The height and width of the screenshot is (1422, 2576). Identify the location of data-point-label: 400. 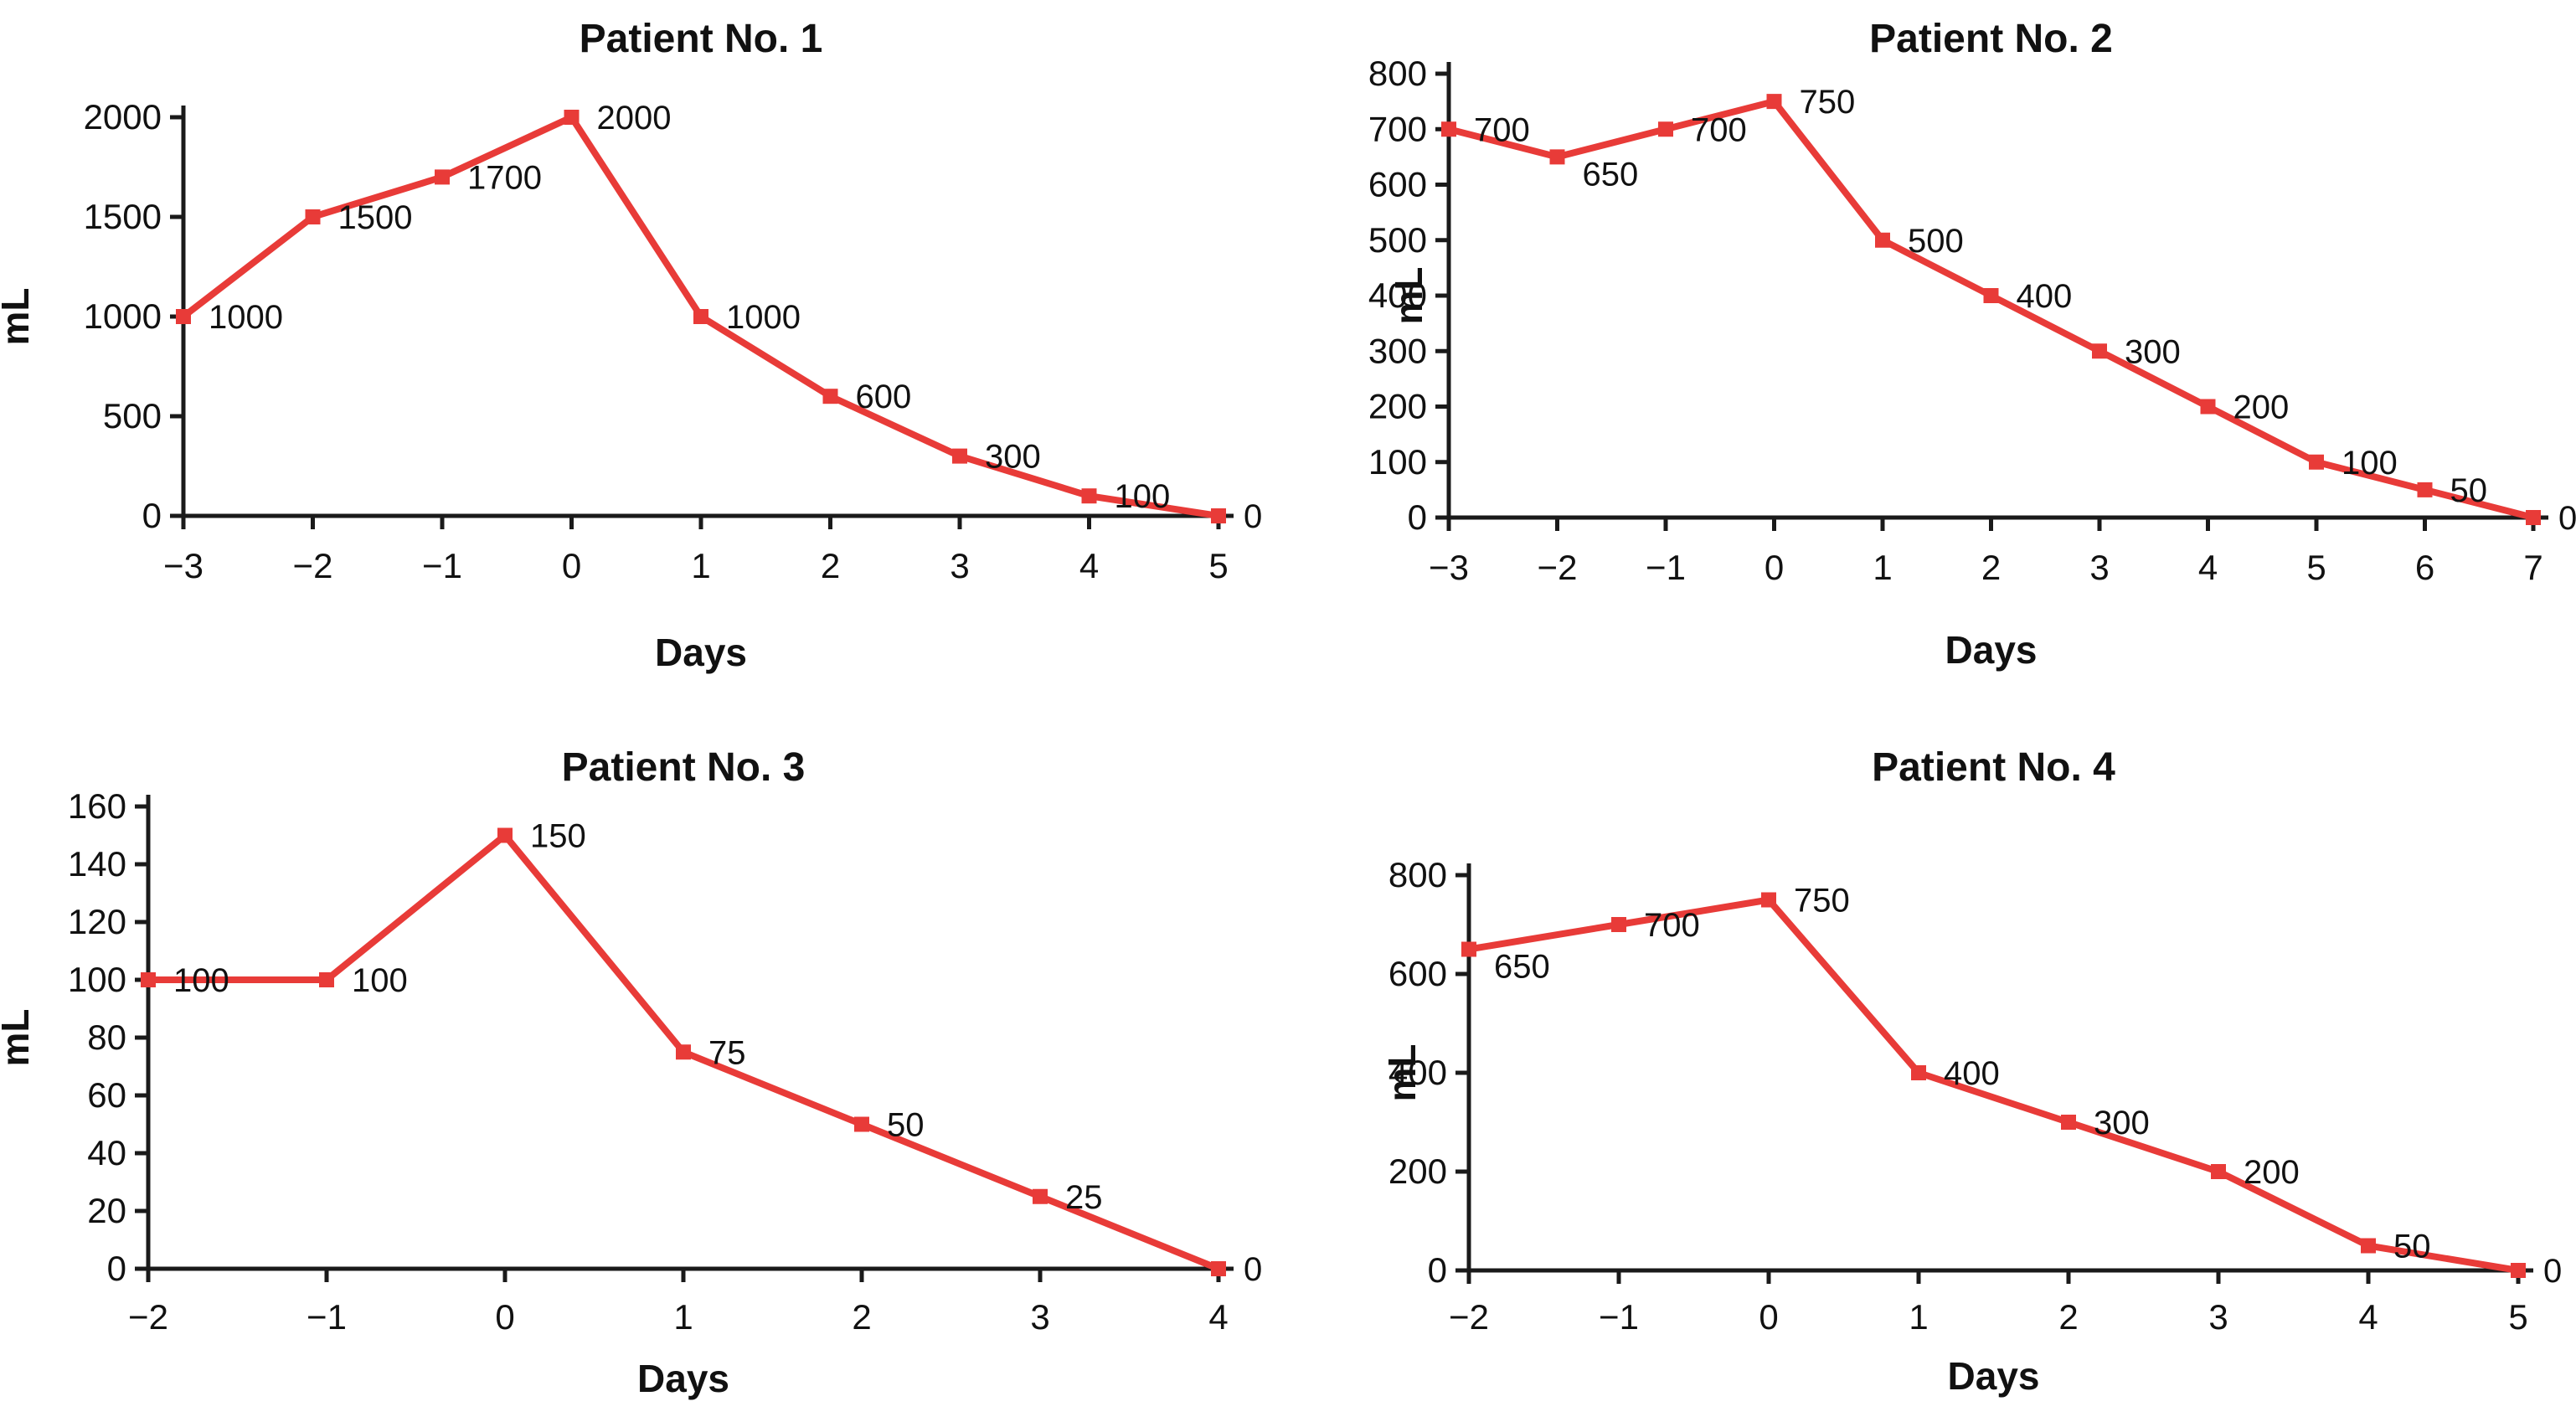
(2045, 296).